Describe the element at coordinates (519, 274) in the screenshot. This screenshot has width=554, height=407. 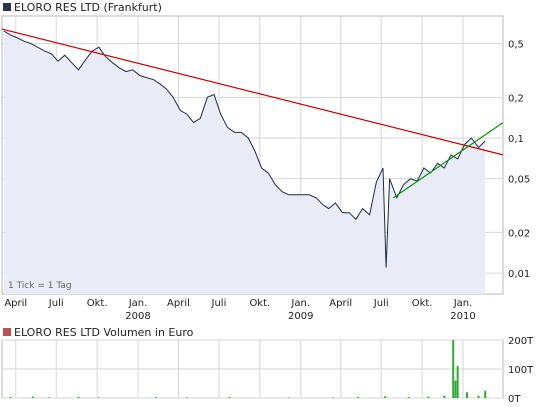
I see `price-y-tick-label: 0,01` at that location.